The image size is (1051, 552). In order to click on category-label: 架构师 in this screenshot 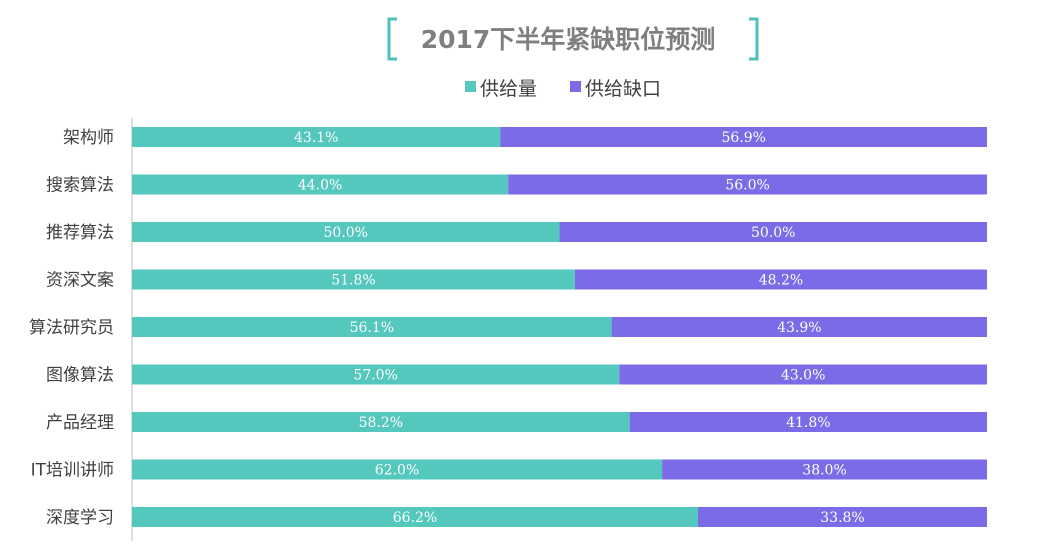, I will do `click(88, 138)`.